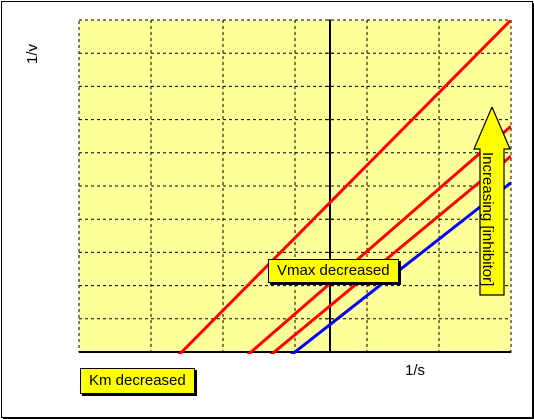 This screenshot has width=534, height=419. Describe the element at coordinates (333, 271) in the screenshot. I see `vmax-decreased-label: Vmax decreased` at that location.